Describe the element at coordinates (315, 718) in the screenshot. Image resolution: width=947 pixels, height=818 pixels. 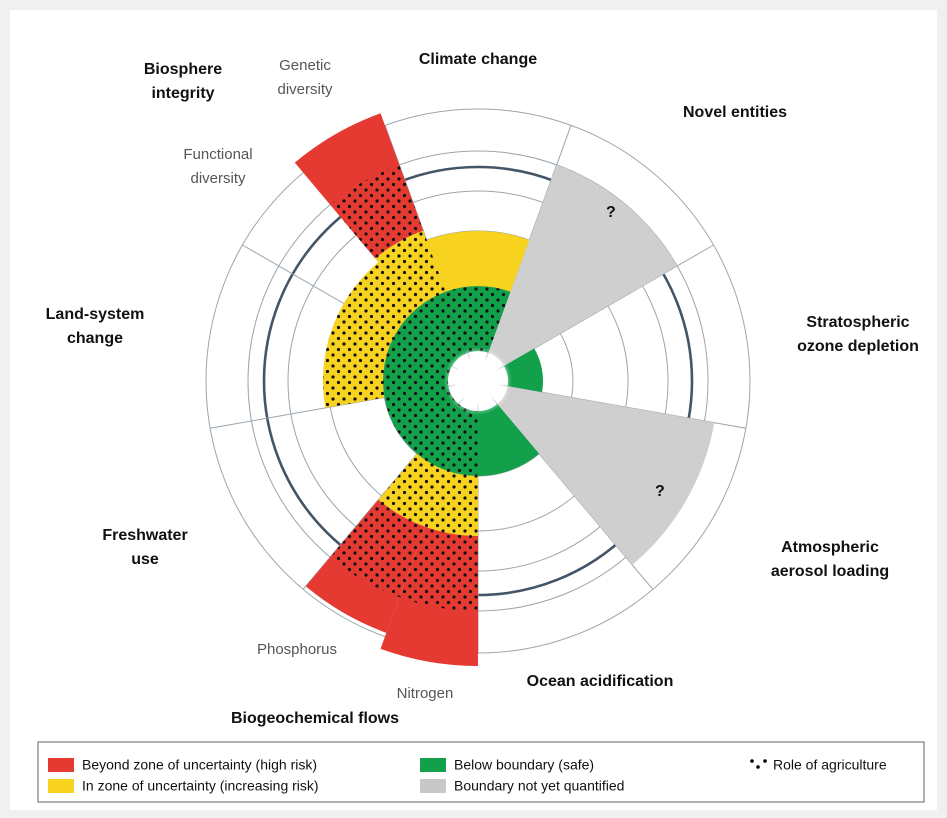
I see `label: Biogeochemical flows` at that location.